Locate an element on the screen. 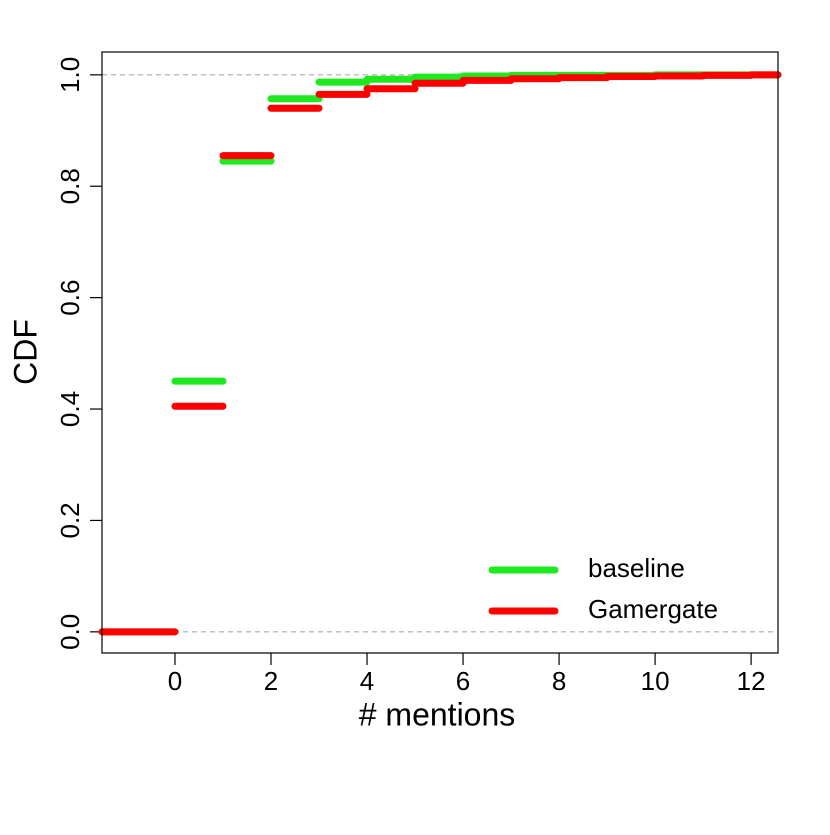 This screenshot has height=835, width=830. legend-label: Gamergate is located at coordinates (653, 609).